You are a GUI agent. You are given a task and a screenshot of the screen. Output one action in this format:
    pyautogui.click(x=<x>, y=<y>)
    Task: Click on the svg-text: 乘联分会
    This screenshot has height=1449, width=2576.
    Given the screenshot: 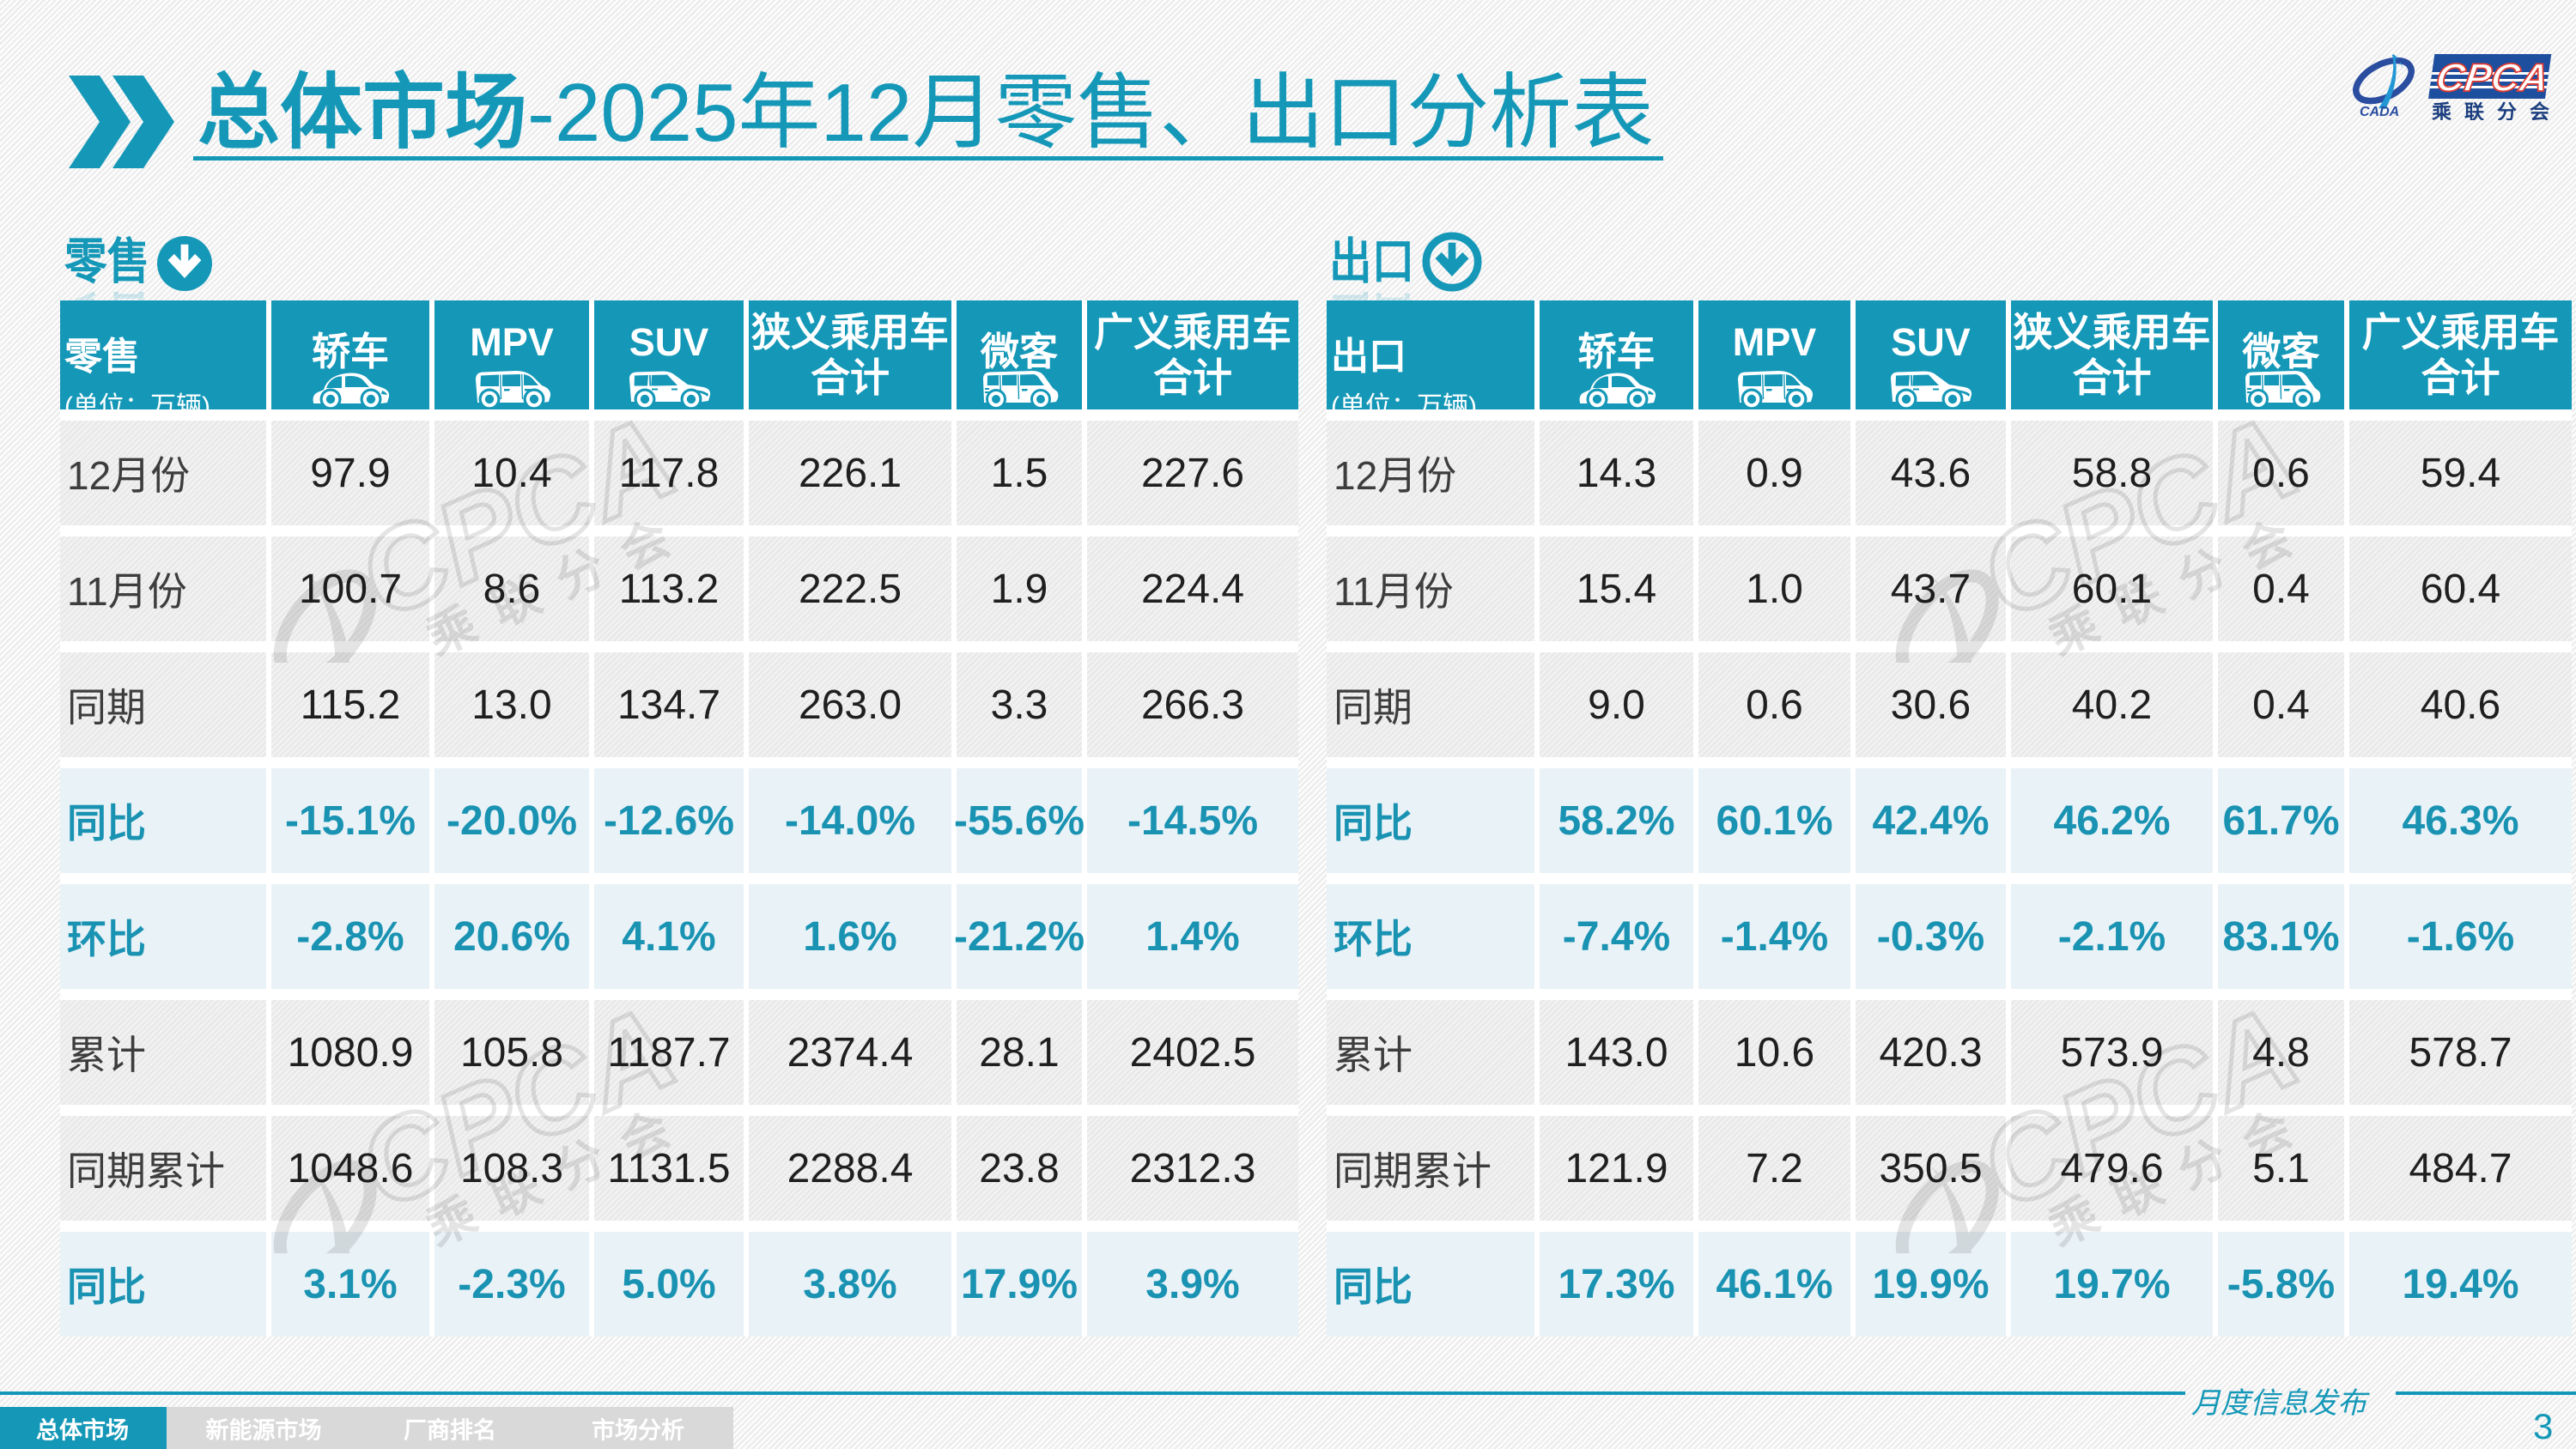 What is the action you would take?
    pyautogui.click(x=2492, y=110)
    